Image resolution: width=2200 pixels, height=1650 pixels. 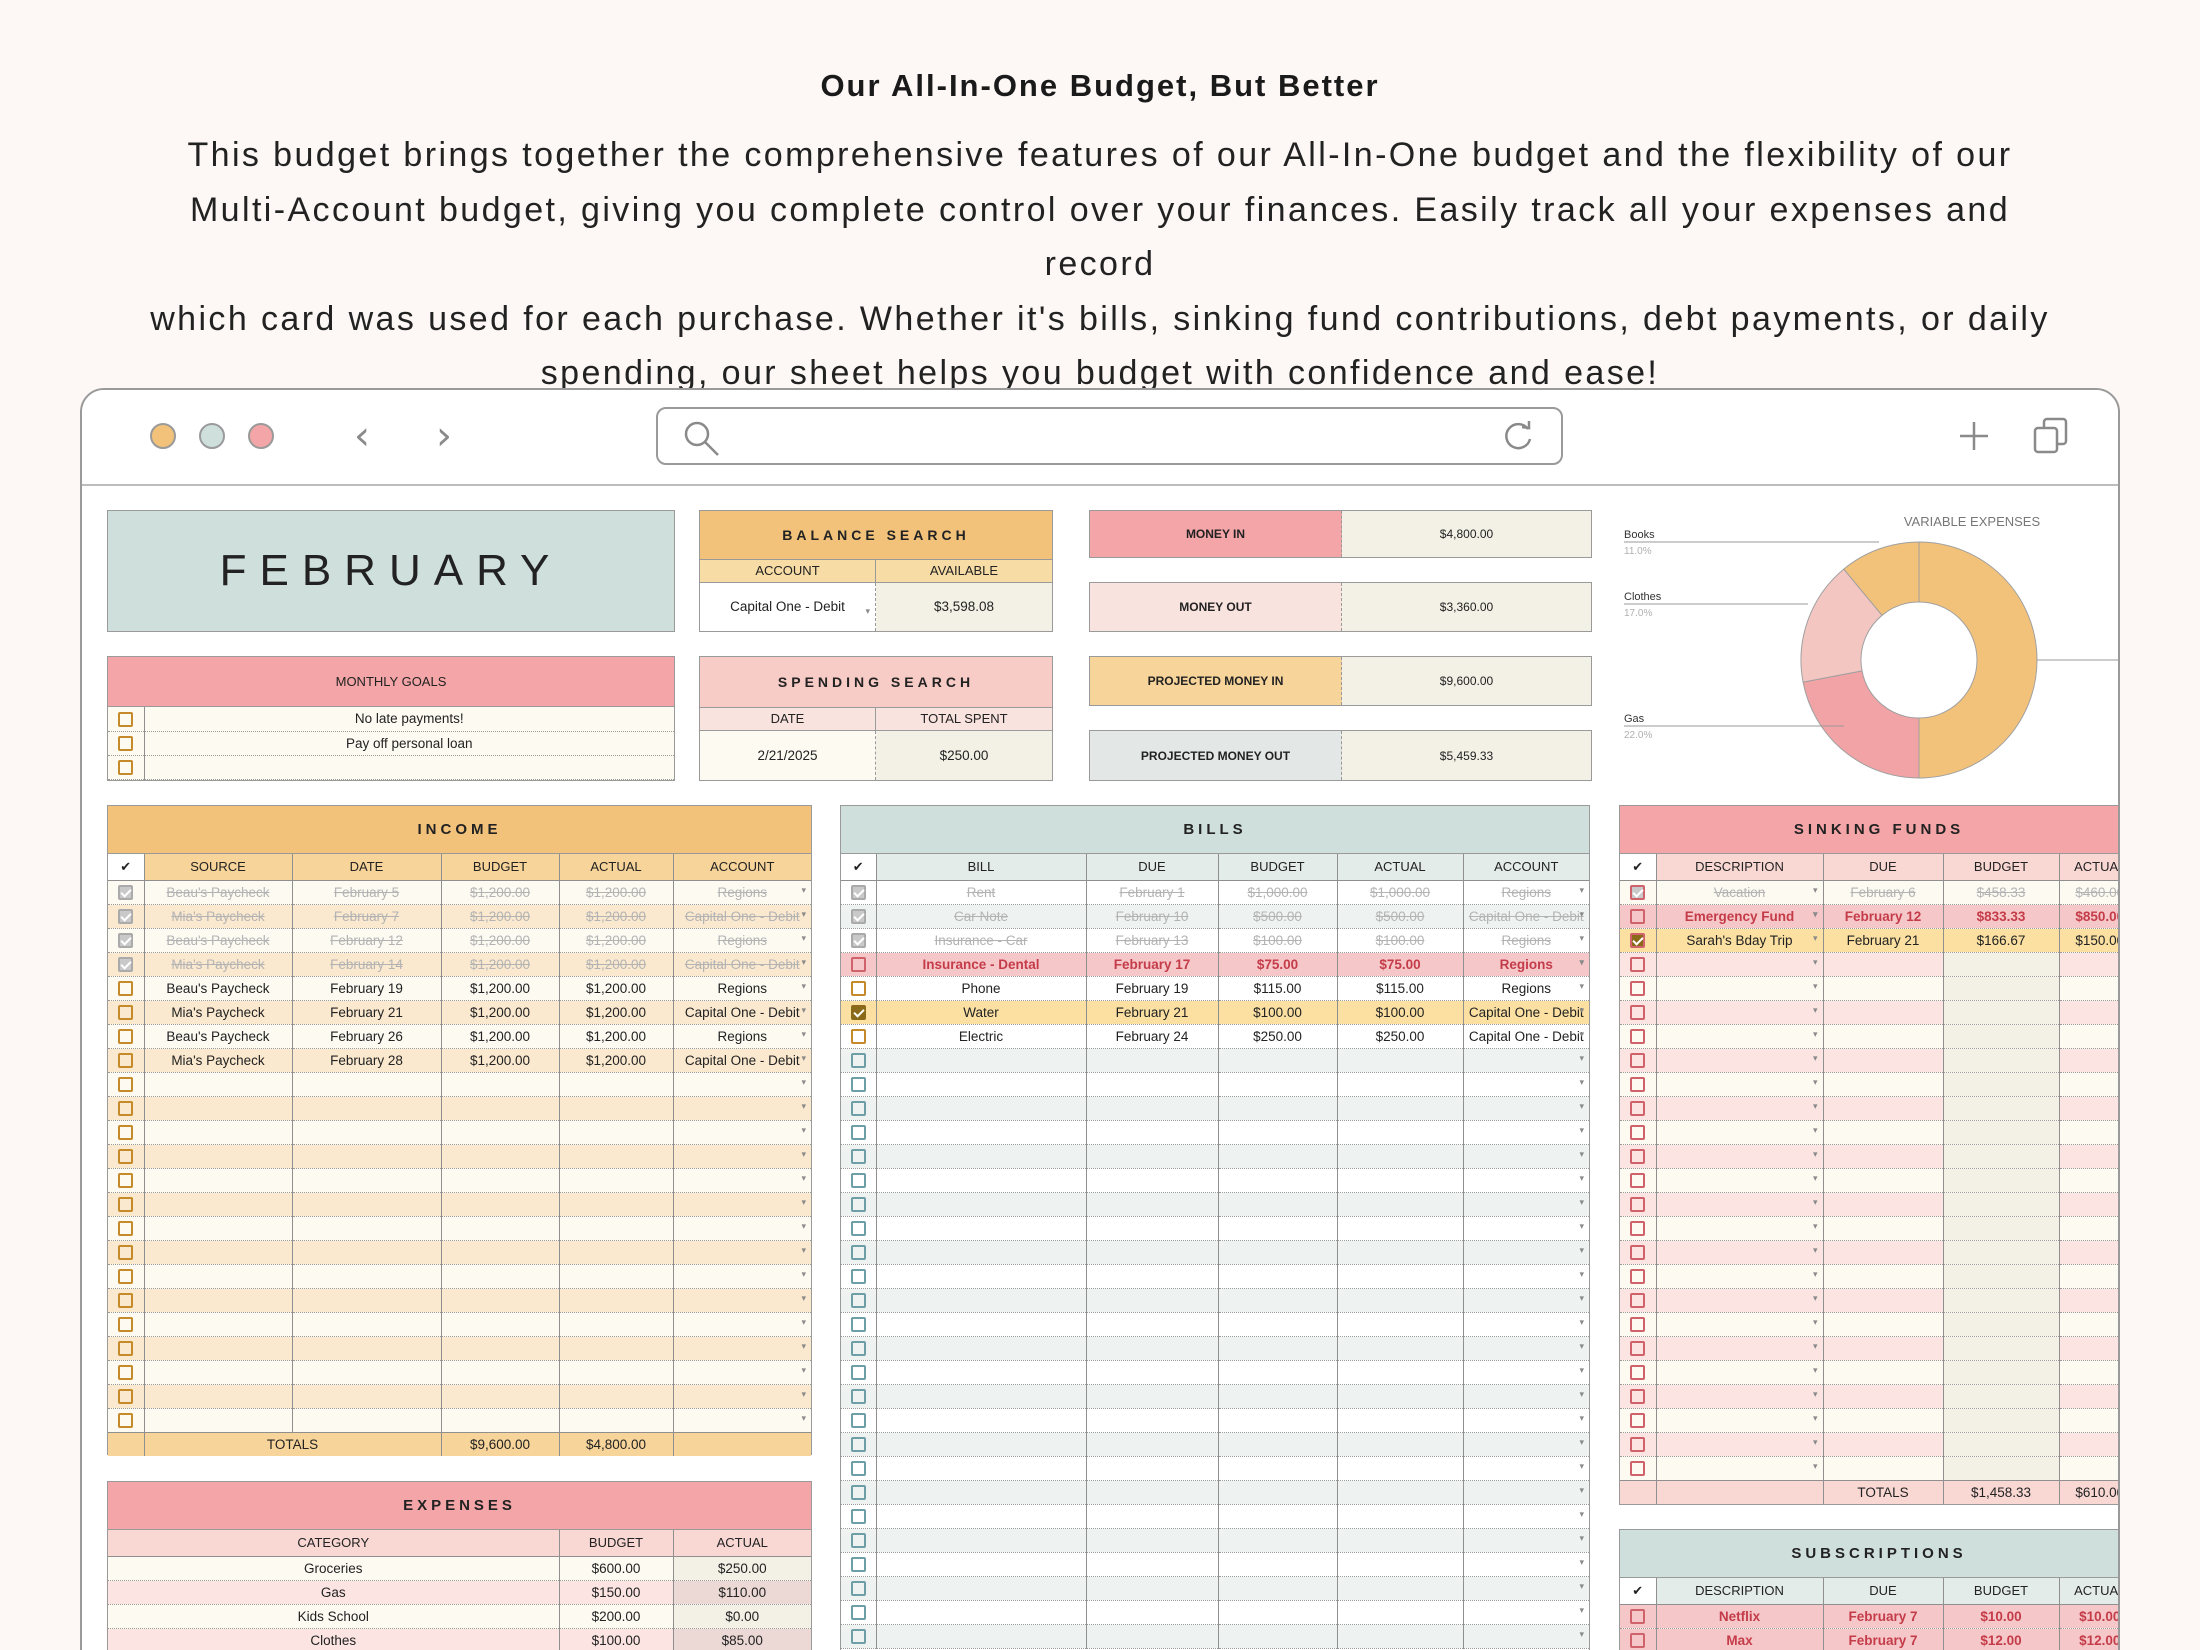 I want to click on sinking-row-desc: Sarah's Bday Trip, so click(x=1740, y=940).